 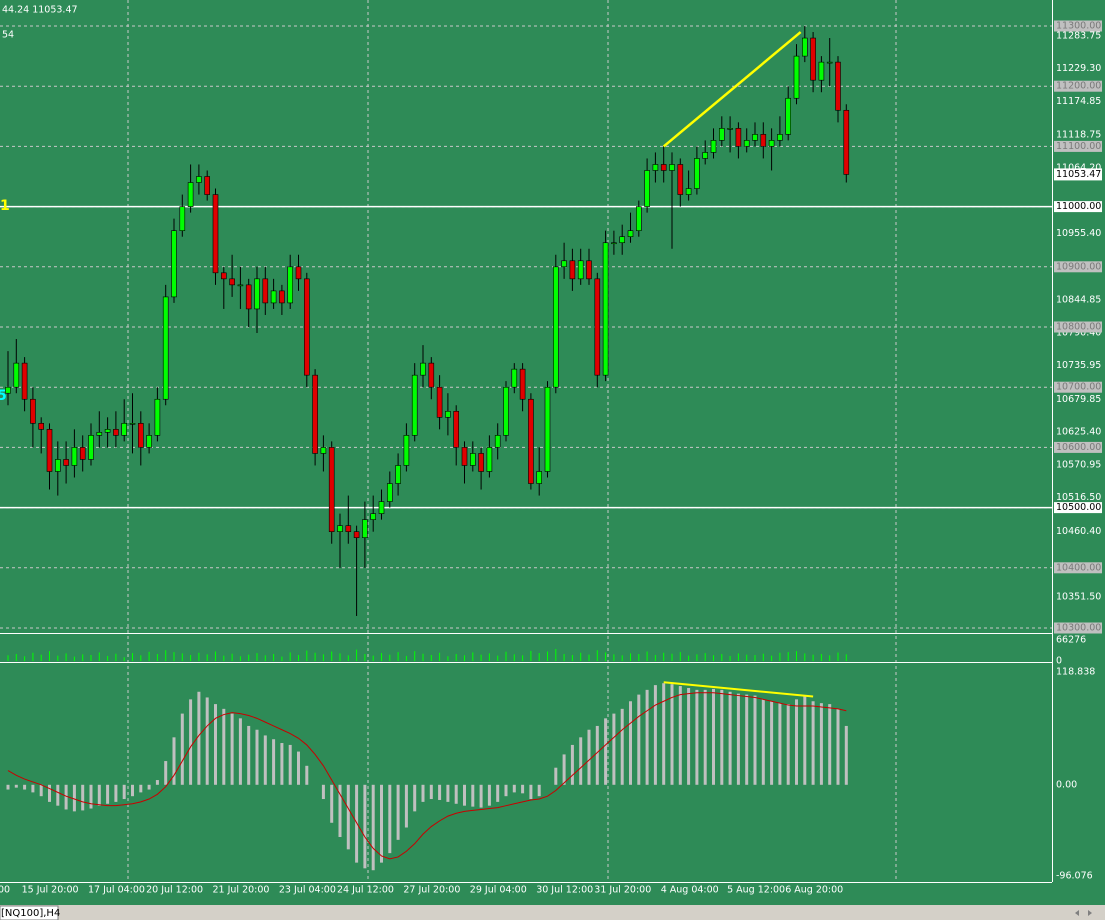 I want to click on y-tick-label: 11118.75, so click(x=1078, y=135).